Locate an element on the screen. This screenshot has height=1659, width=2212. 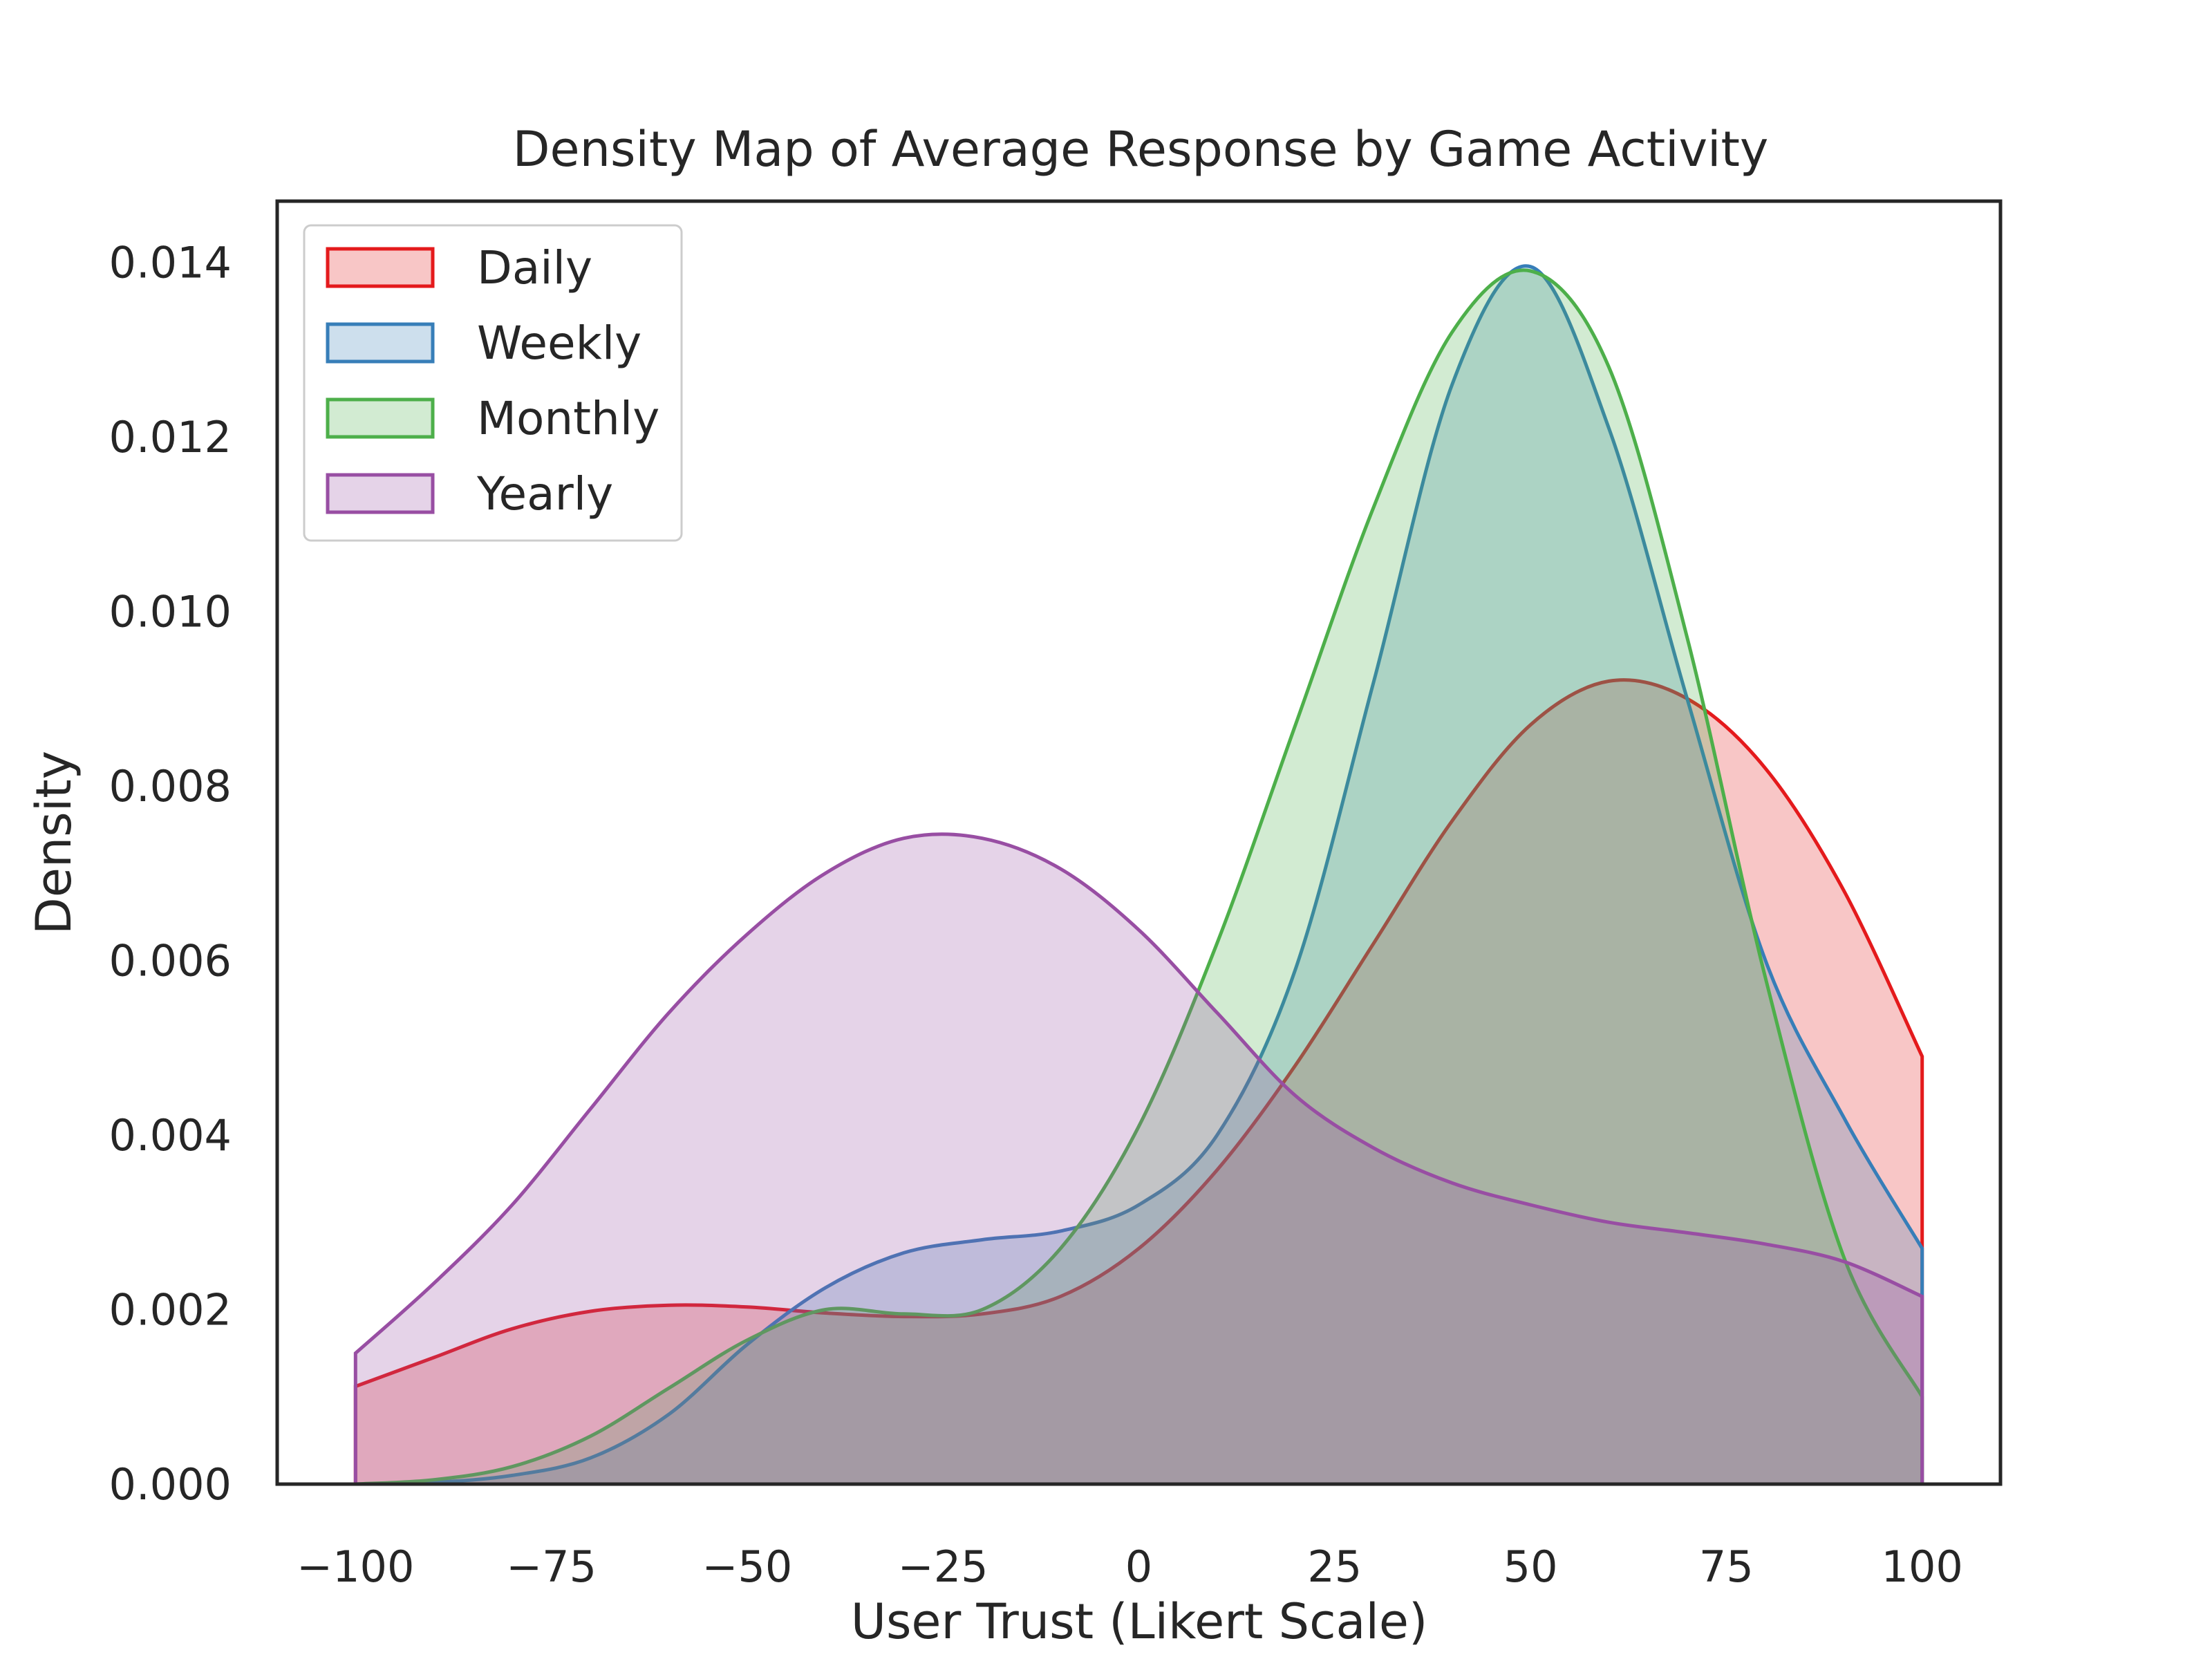
x-axis-ticks: −100 −75 −50 −25 0 25 50 75 100 is located at coordinates (1130, 1567).